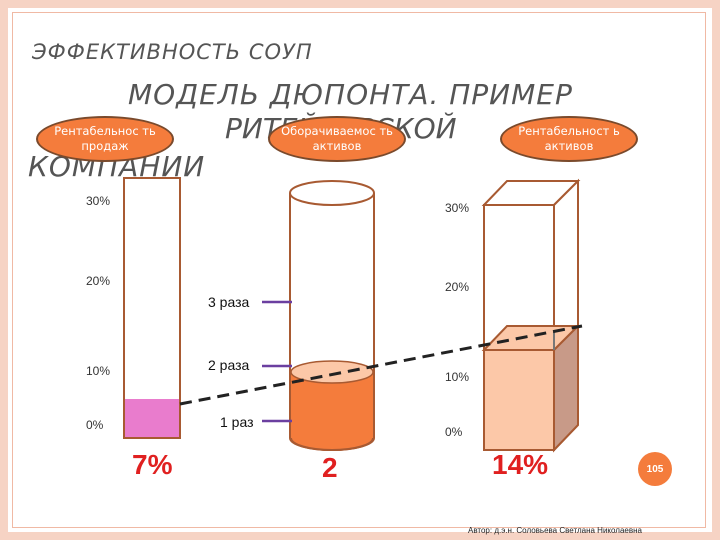 This screenshot has width=720, height=540. Describe the element at coordinates (172, 52) in the screenshot. I see `title-line-1: ЭФФЕКТИВНОСТЬ СОУП` at that location.